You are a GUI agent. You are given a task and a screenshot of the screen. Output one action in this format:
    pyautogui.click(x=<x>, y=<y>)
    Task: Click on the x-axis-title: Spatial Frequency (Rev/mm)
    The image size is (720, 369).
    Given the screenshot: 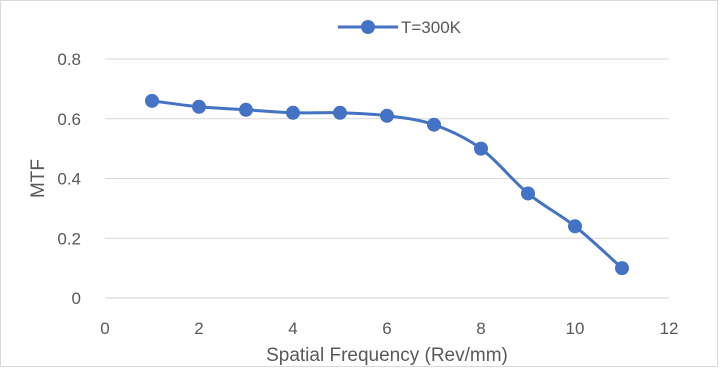 What is the action you would take?
    pyautogui.click(x=387, y=355)
    